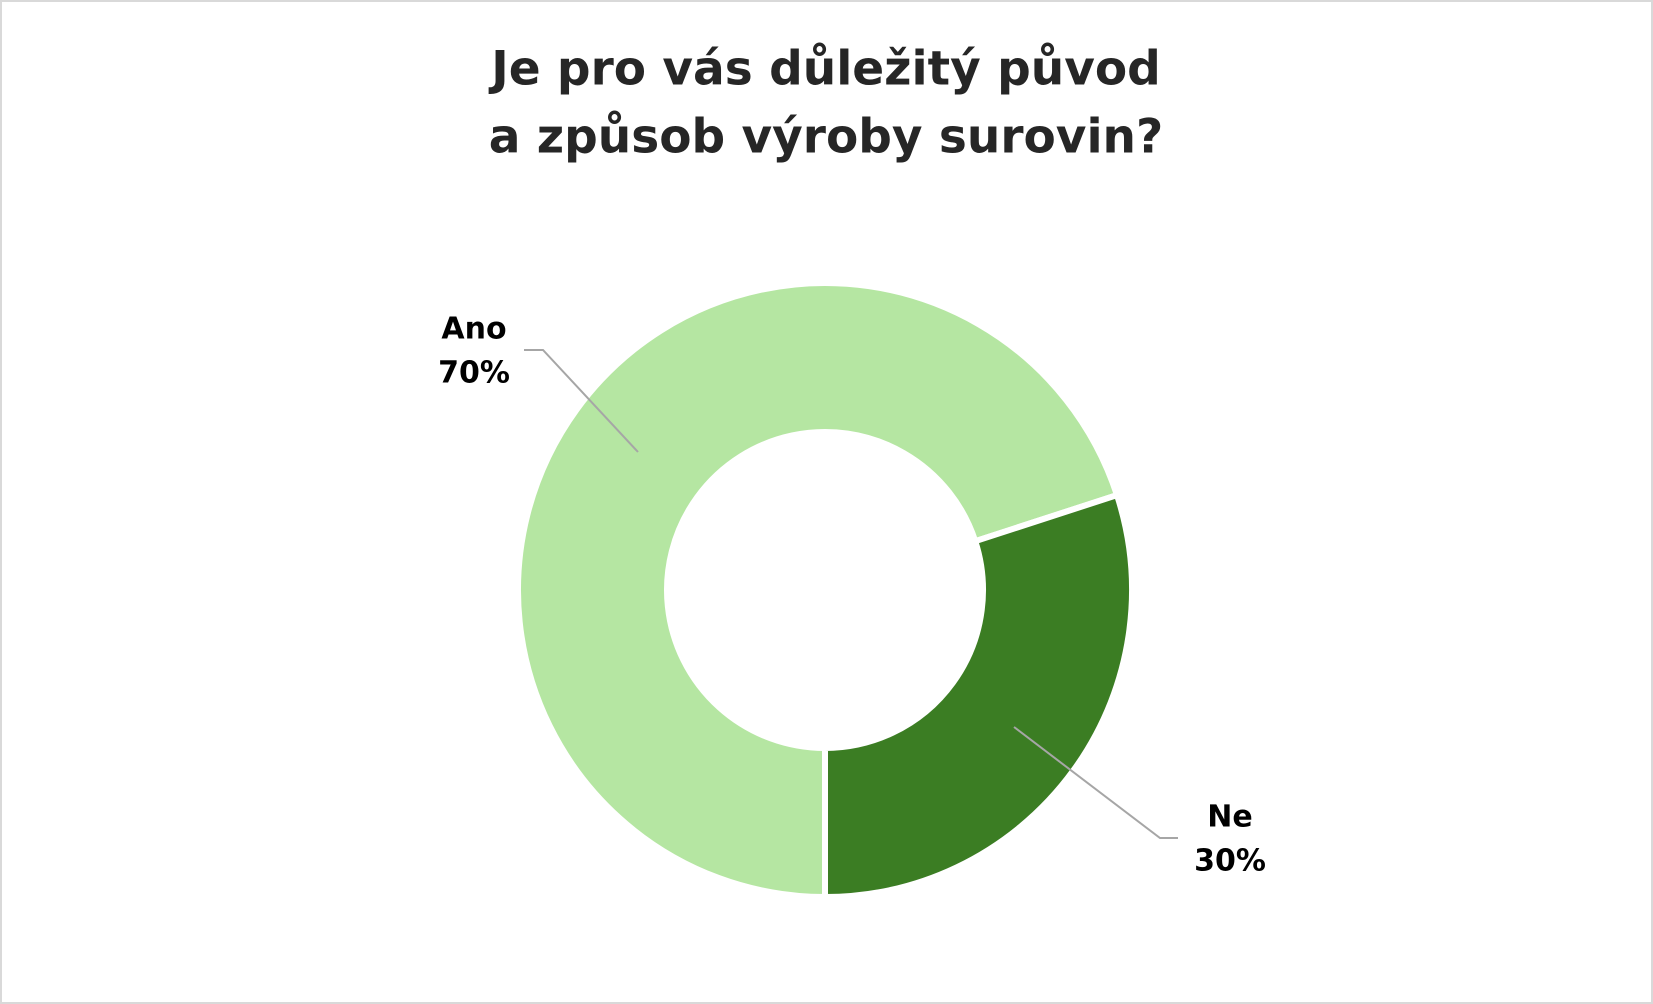  I want to click on slice, so click(978, 696).